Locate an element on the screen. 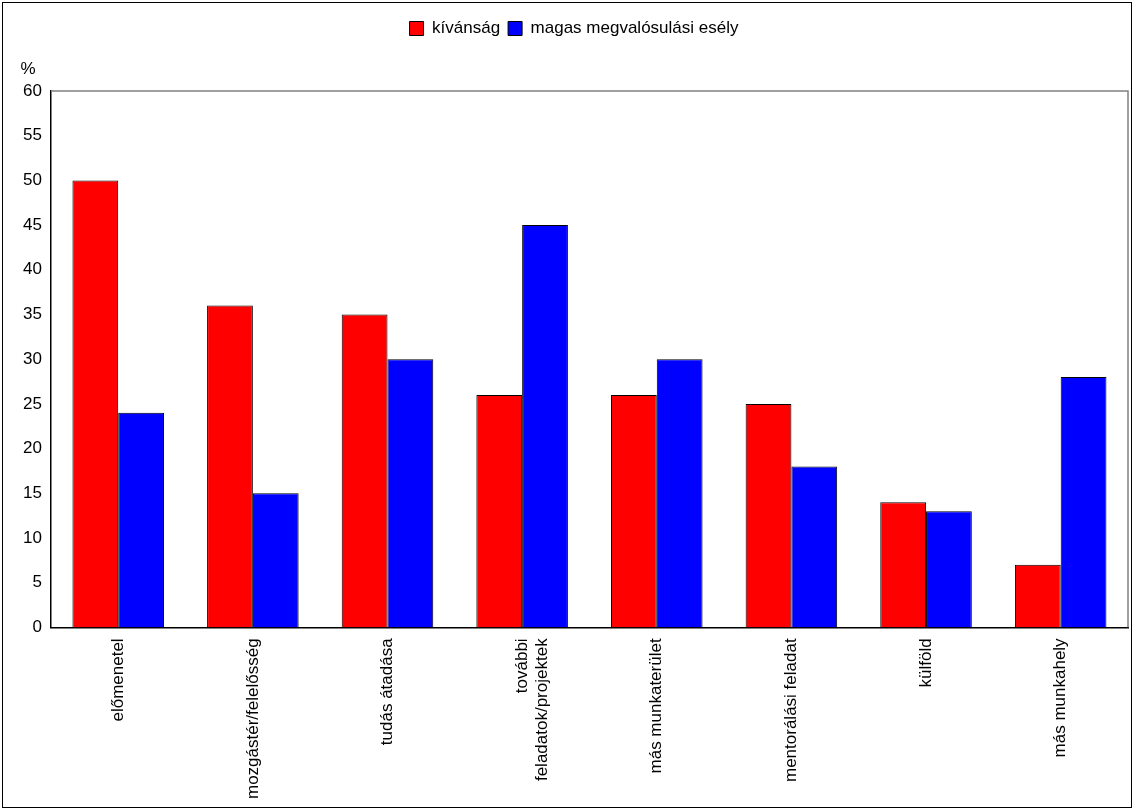 Image resolution: width=1136 pixels, height=812 pixels. x-tick-label: tudás átadása is located at coordinates (387, 691).